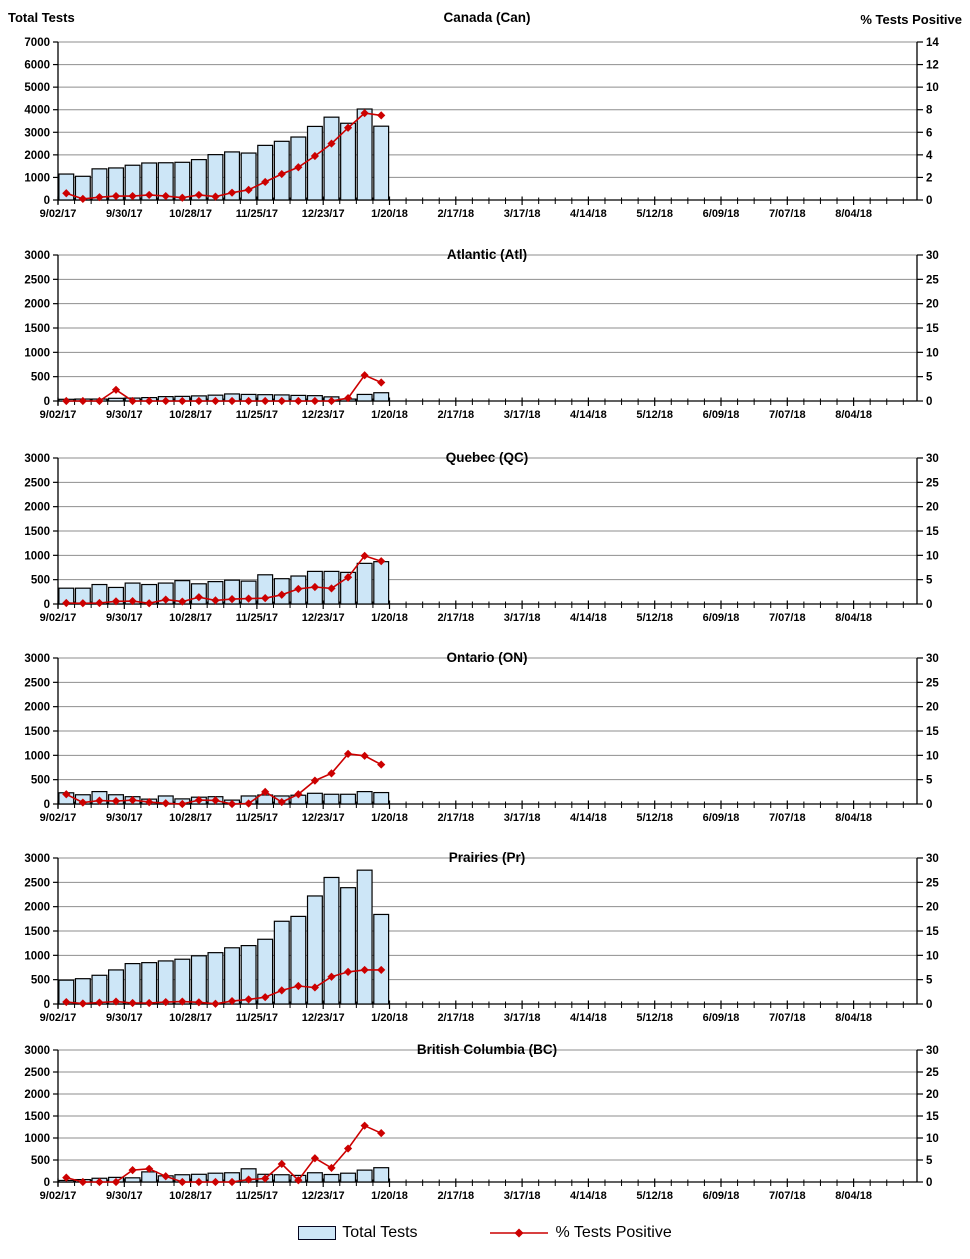 The image size is (970, 1259). What do you see at coordinates (37, 111) in the screenshot?
I see `left-tick-label: 4000` at bounding box center [37, 111].